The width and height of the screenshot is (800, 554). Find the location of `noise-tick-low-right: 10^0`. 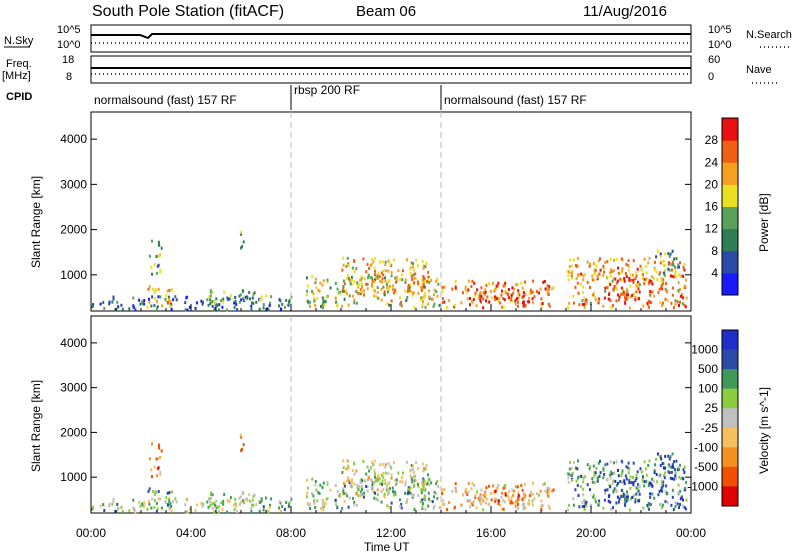

noise-tick-low-right: 10^0 is located at coordinates (720, 45).